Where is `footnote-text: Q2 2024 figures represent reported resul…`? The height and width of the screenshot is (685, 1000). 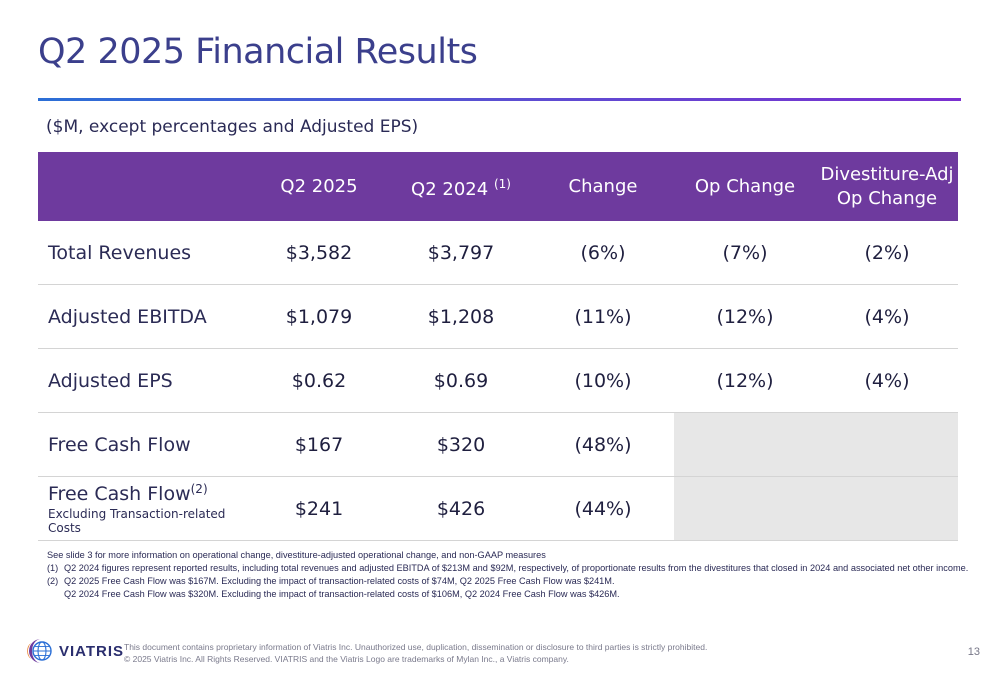
footnote-text: Q2 2024 figures represent reported resul… is located at coordinates (516, 568).